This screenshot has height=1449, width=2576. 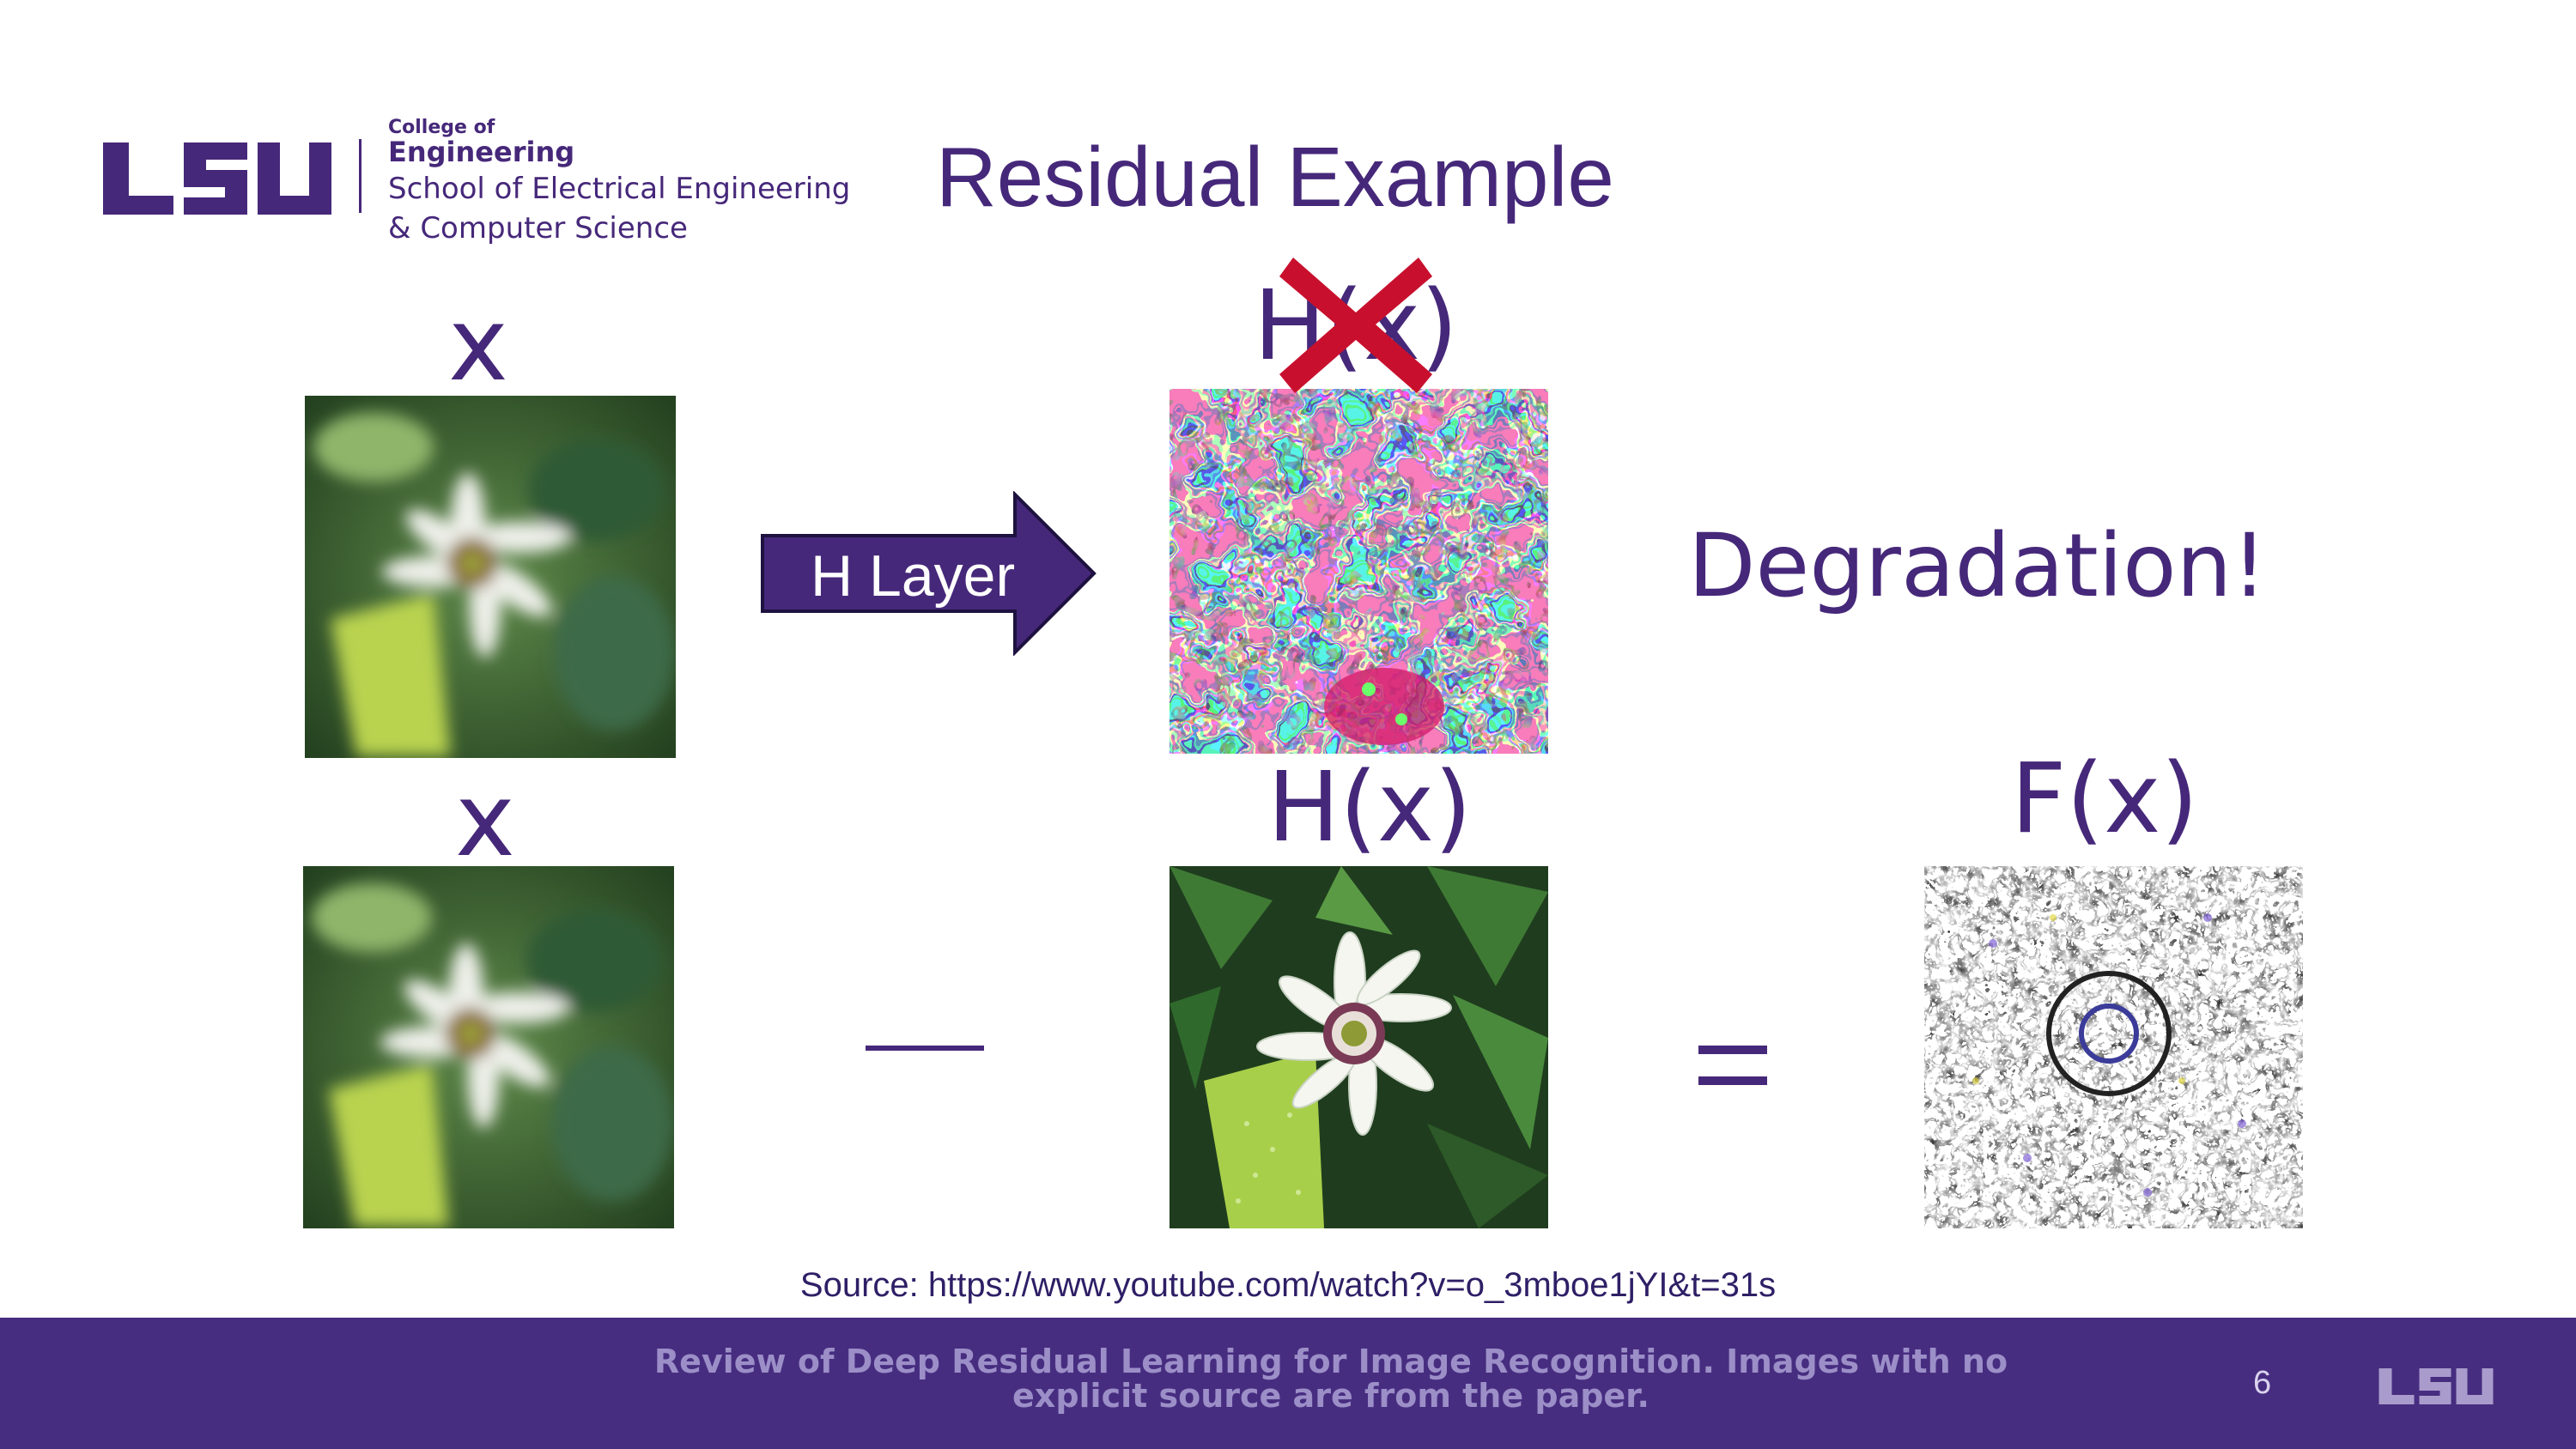 I want to click on input-label-bottom: x, so click(x=485, y=820).